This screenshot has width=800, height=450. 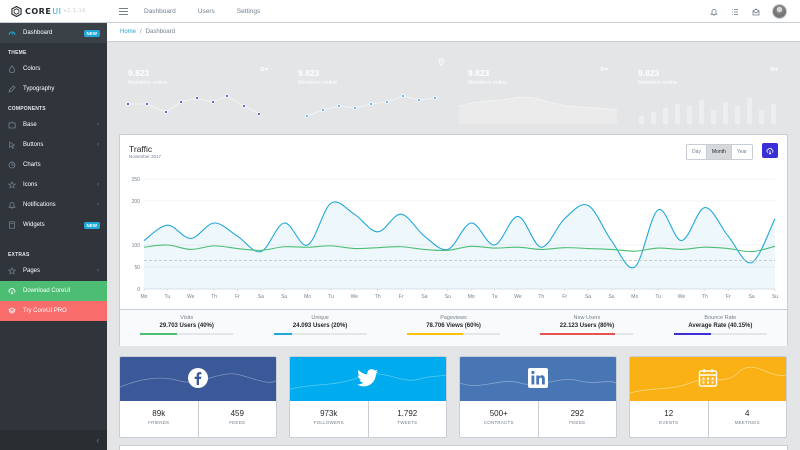 I want to click on y-tick-label: 250, so click(x=136, y=180).